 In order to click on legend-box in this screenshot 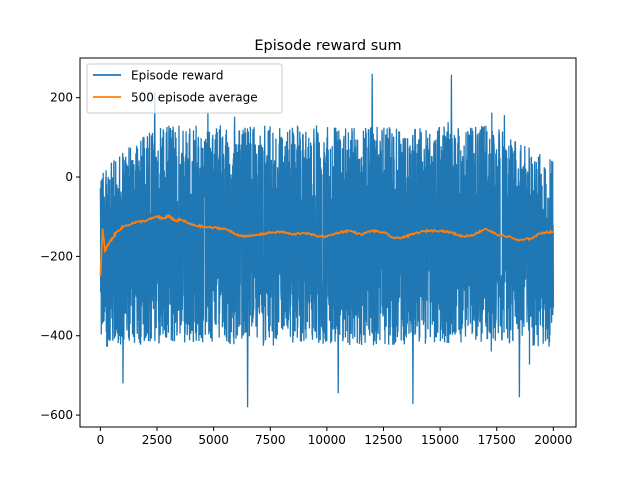, I will do `click(184, 88)`.